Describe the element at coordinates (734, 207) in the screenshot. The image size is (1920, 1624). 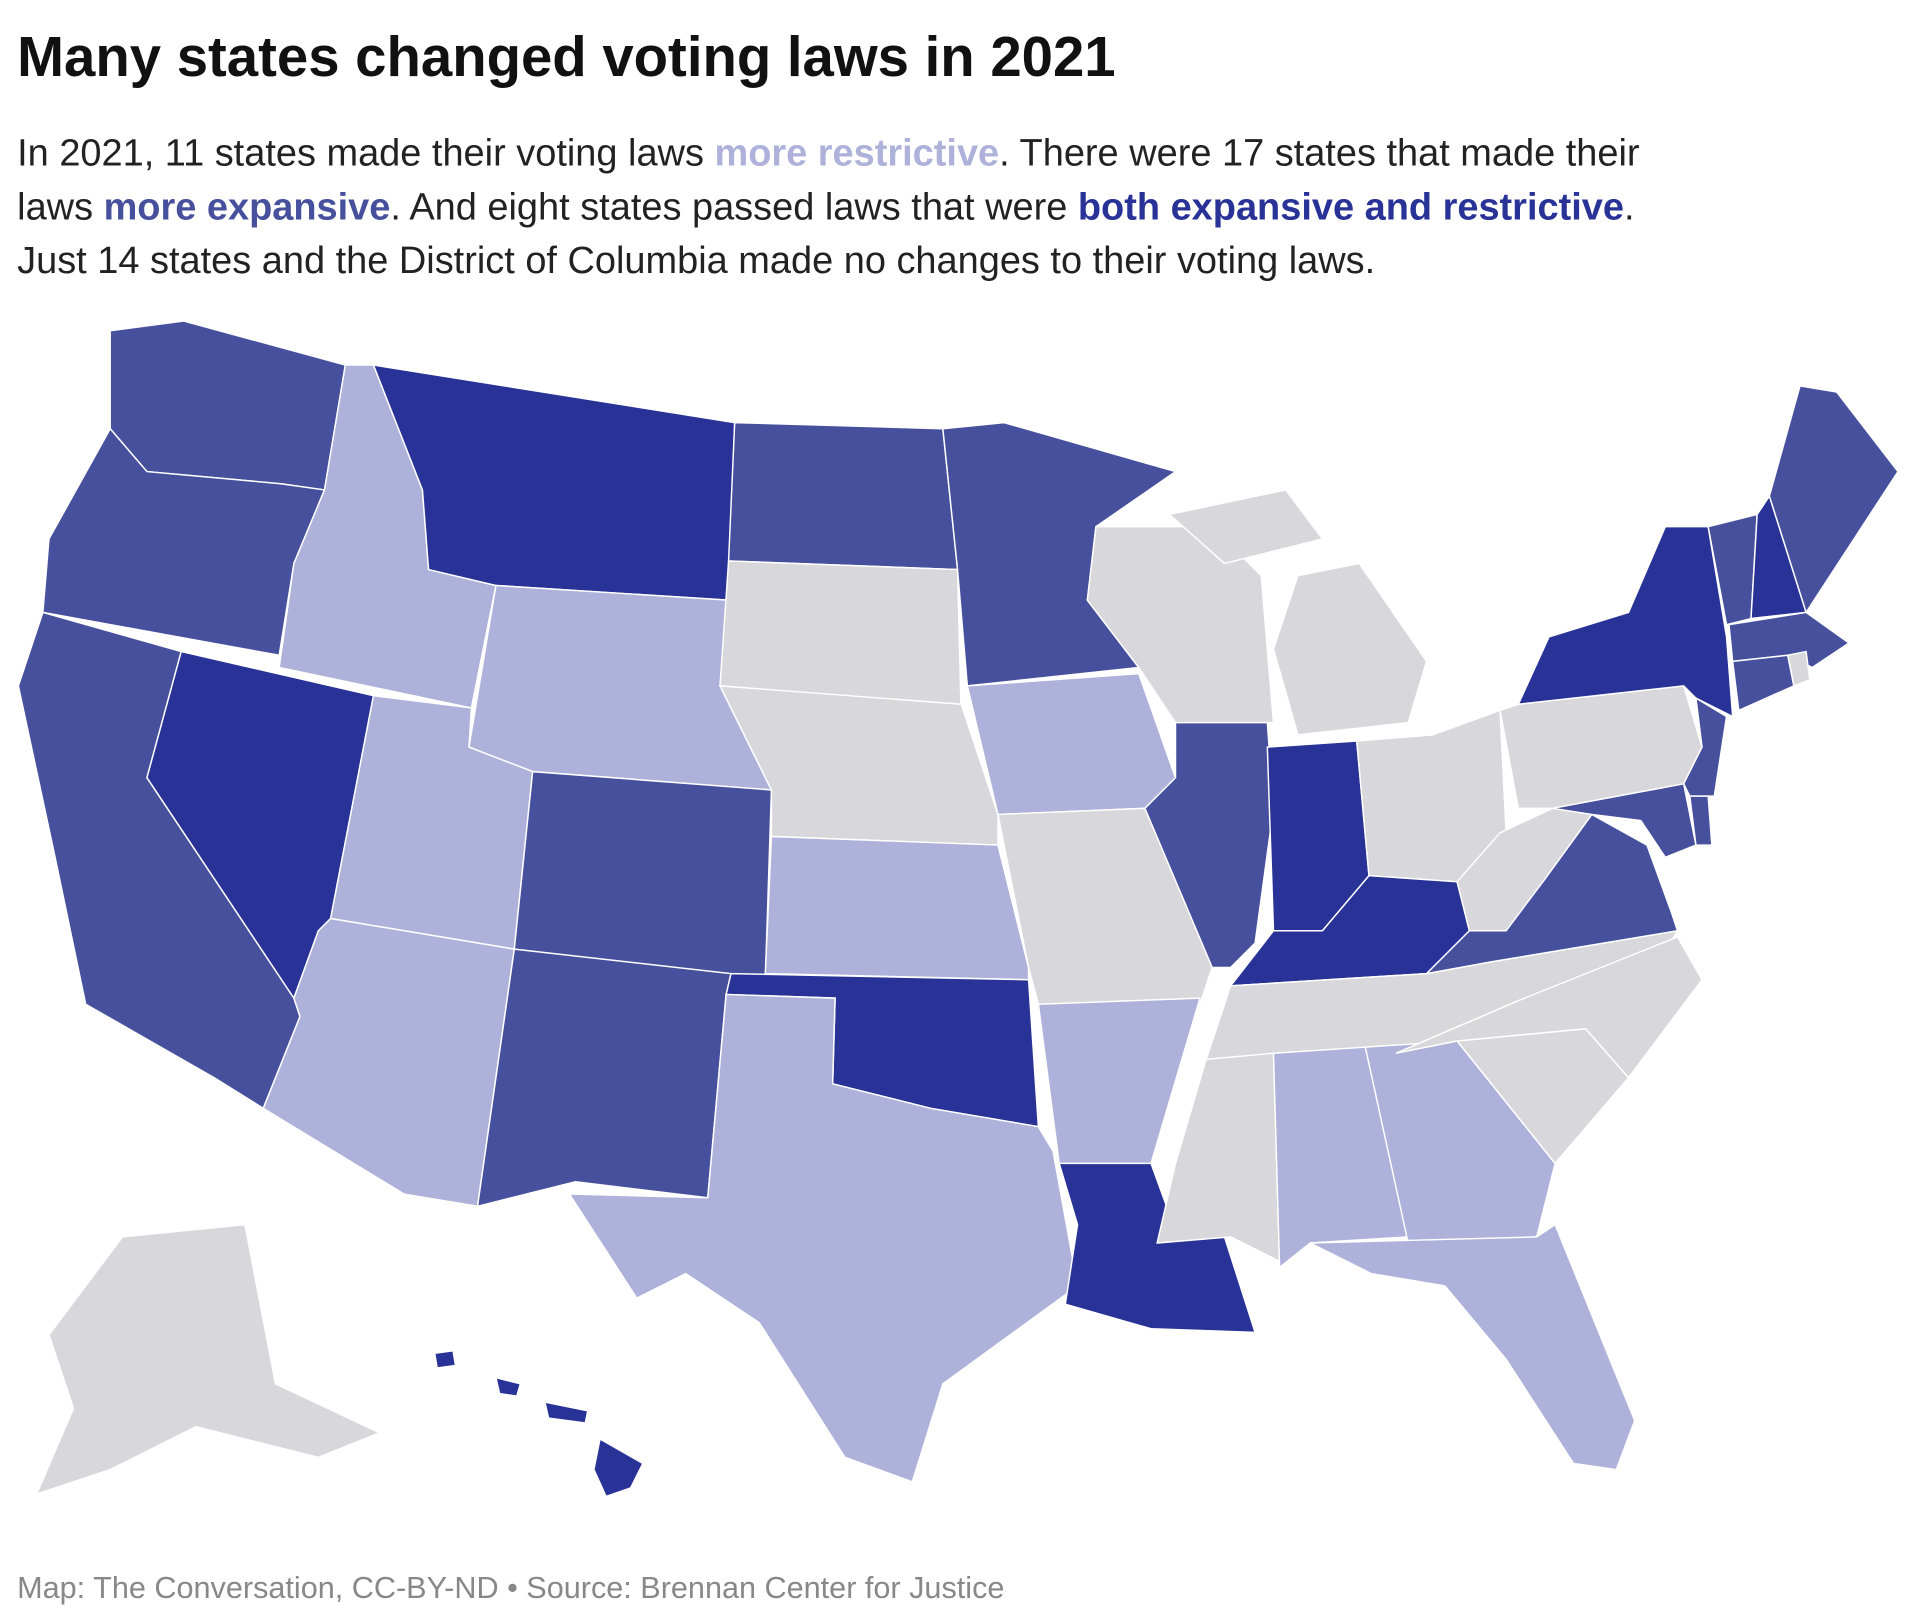
I see `subtitle-text: . And eight states passed laws that were` at that location.